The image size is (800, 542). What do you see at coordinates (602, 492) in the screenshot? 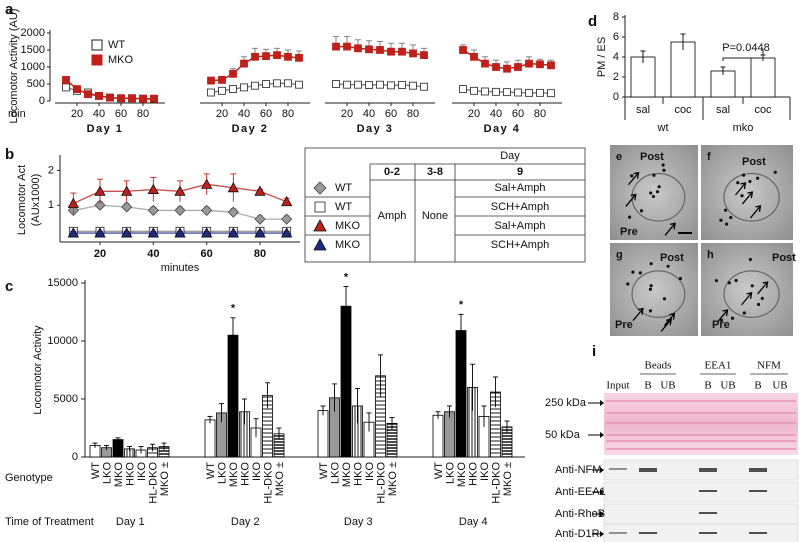
I see `antibody-arrowhead` at bounding box center [602, 492].